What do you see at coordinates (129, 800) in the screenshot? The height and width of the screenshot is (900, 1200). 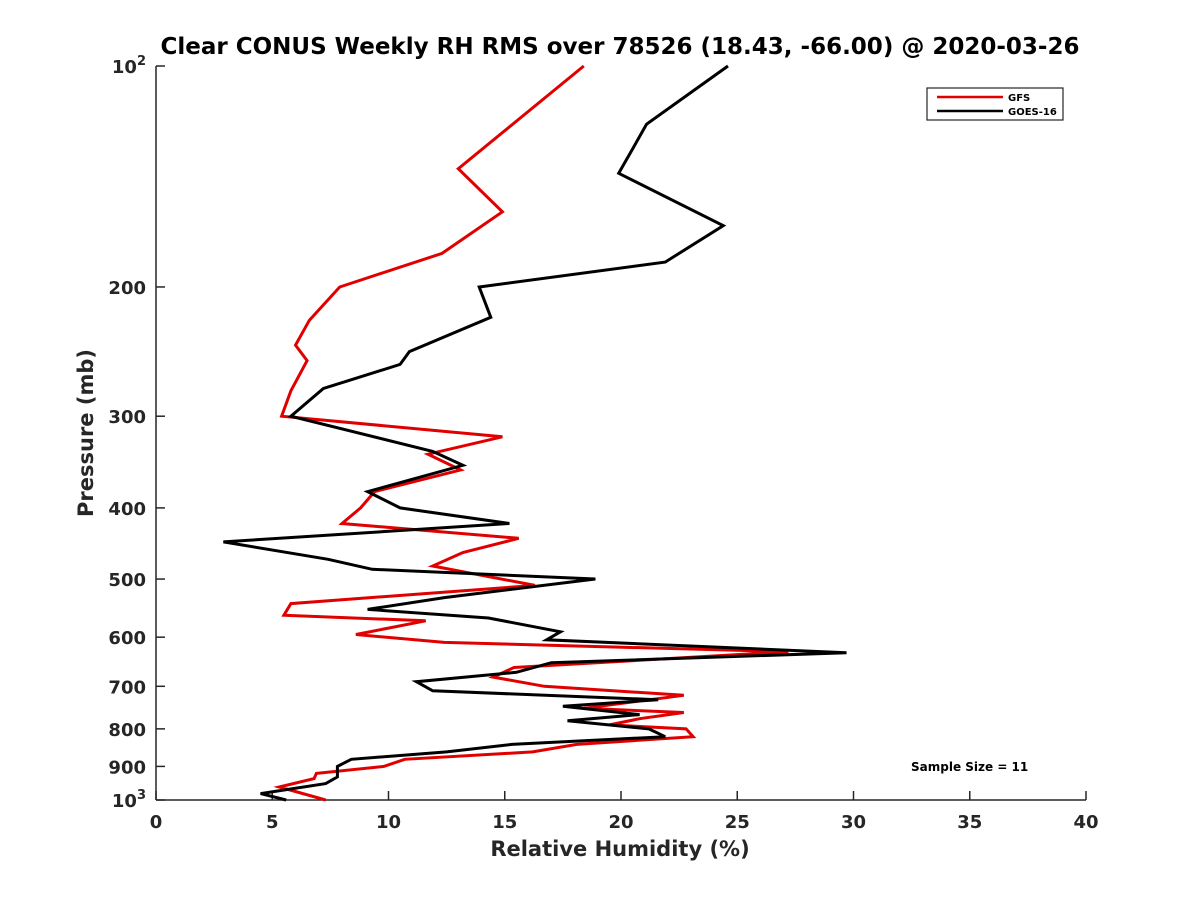 I see `y-tick-label: 10³` at bounding box center [129, 800].